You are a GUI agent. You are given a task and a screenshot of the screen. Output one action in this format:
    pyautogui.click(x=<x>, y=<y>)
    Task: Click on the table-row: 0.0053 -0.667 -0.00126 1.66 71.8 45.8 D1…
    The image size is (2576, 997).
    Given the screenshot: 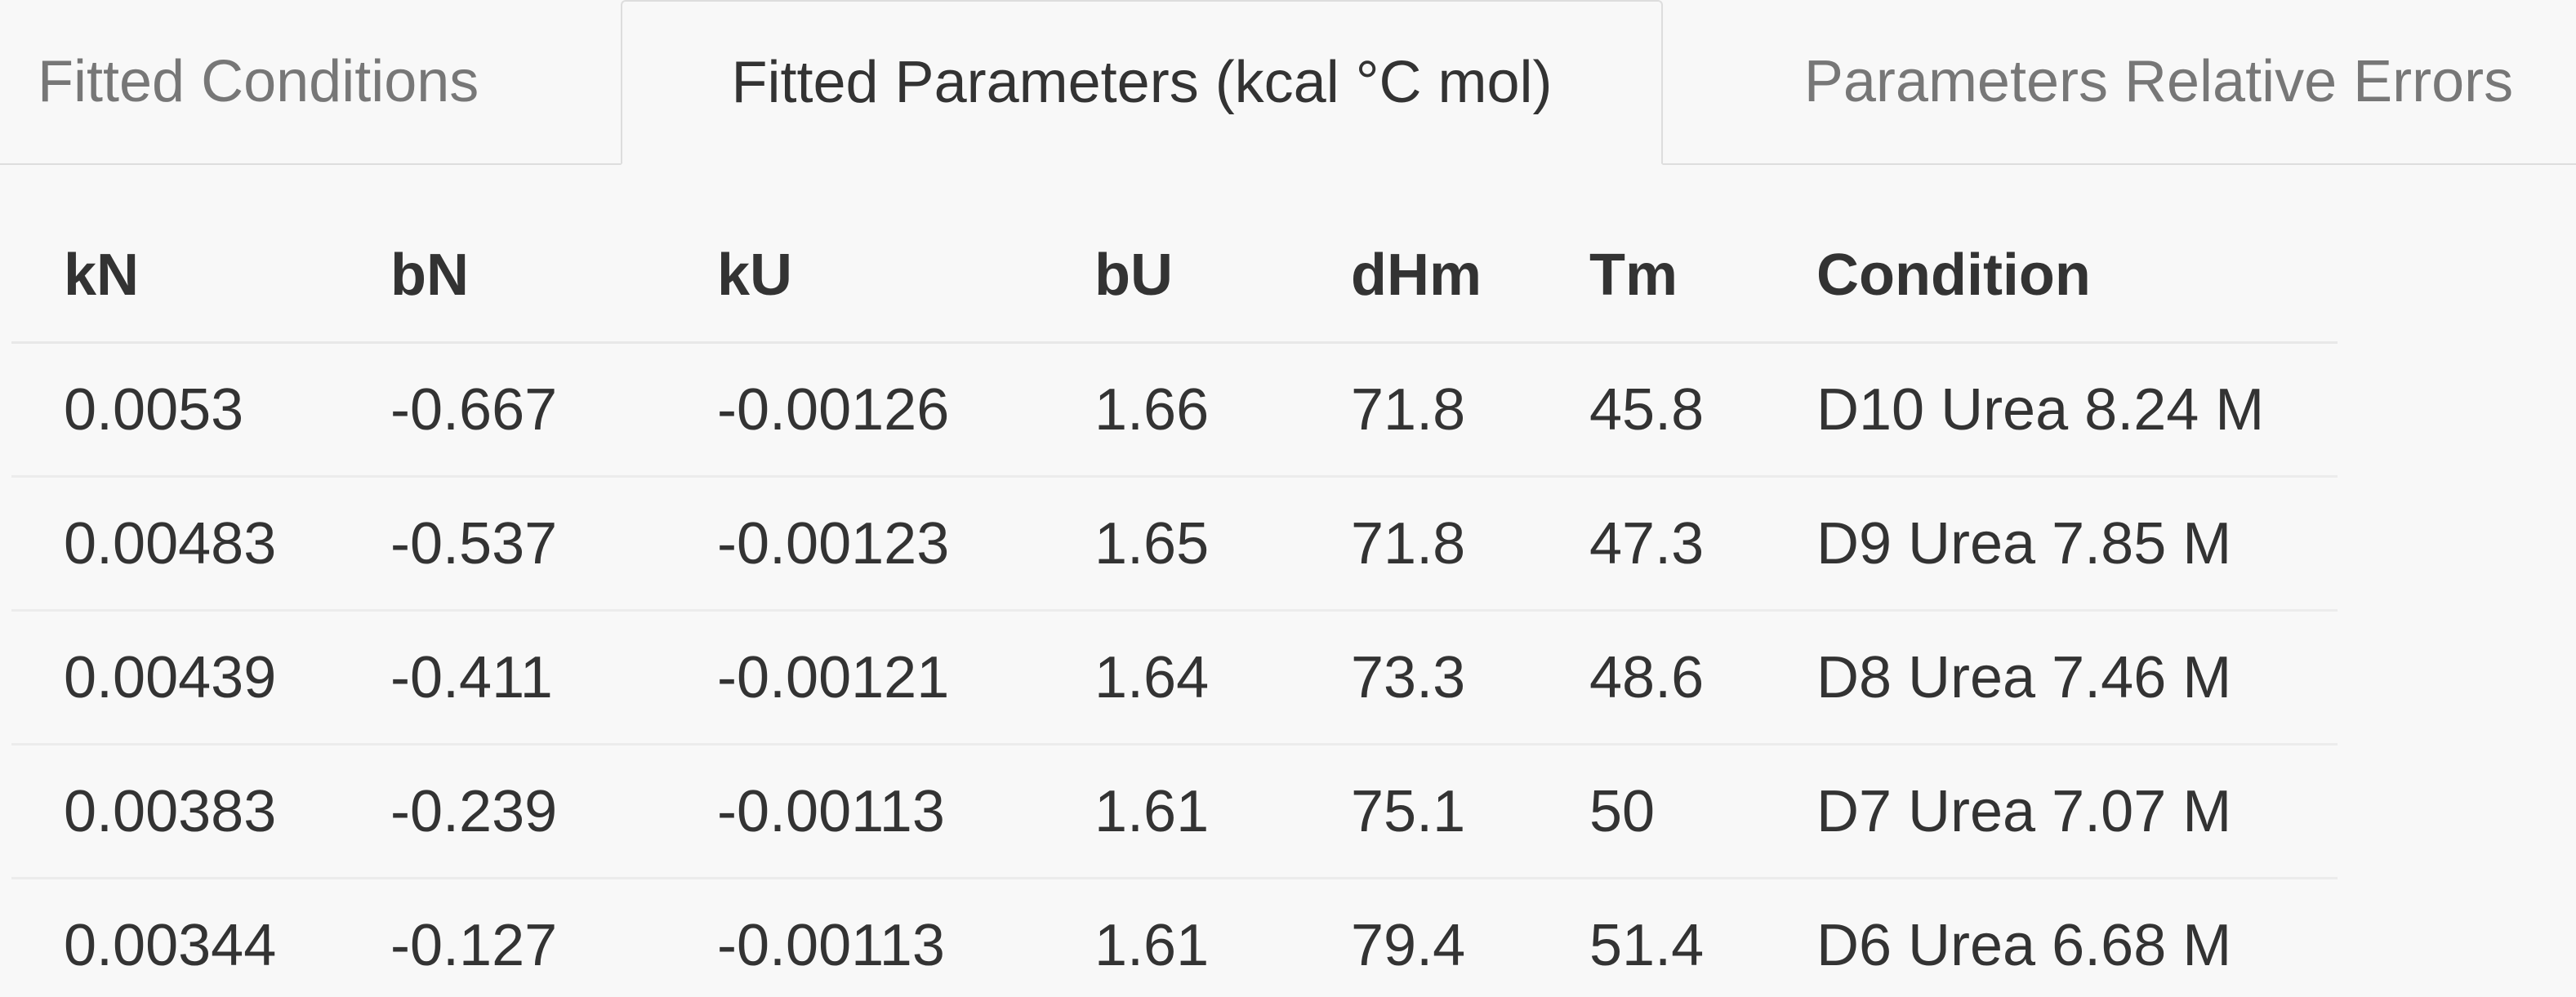 What is the action you would take?
    pyautogui.click(x=1174, y=410)
    